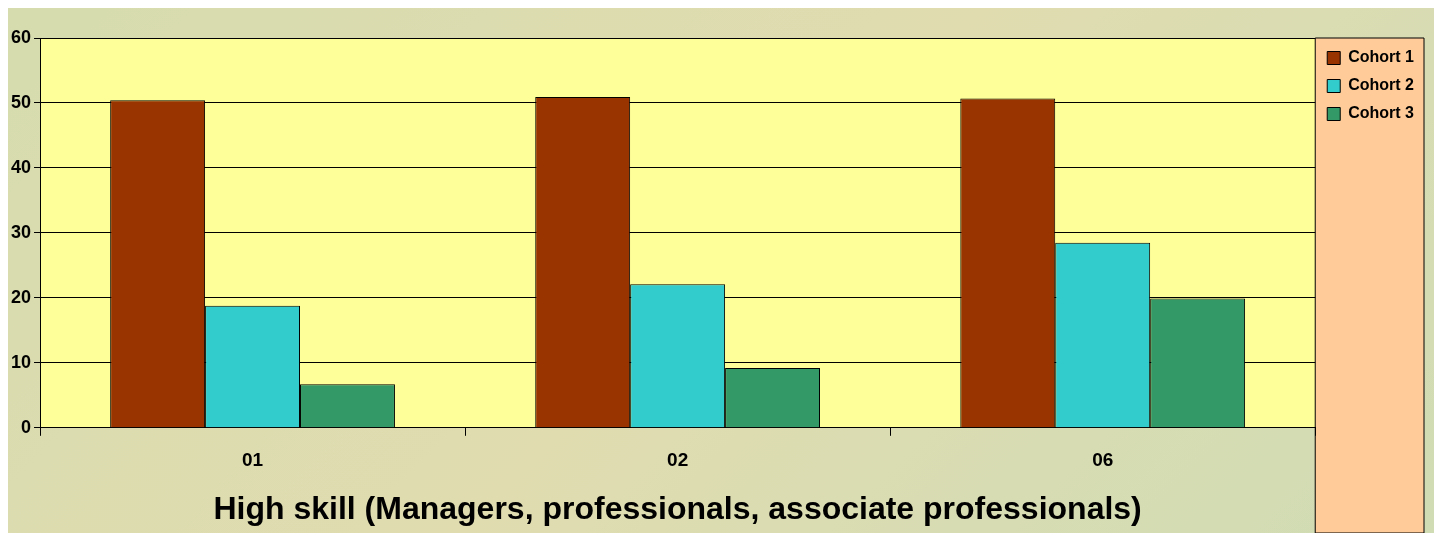  What do you see at coordinates (21, 231) in the screenshot?
I see `y-tick-label: 30` at bounding box center [21, 231].